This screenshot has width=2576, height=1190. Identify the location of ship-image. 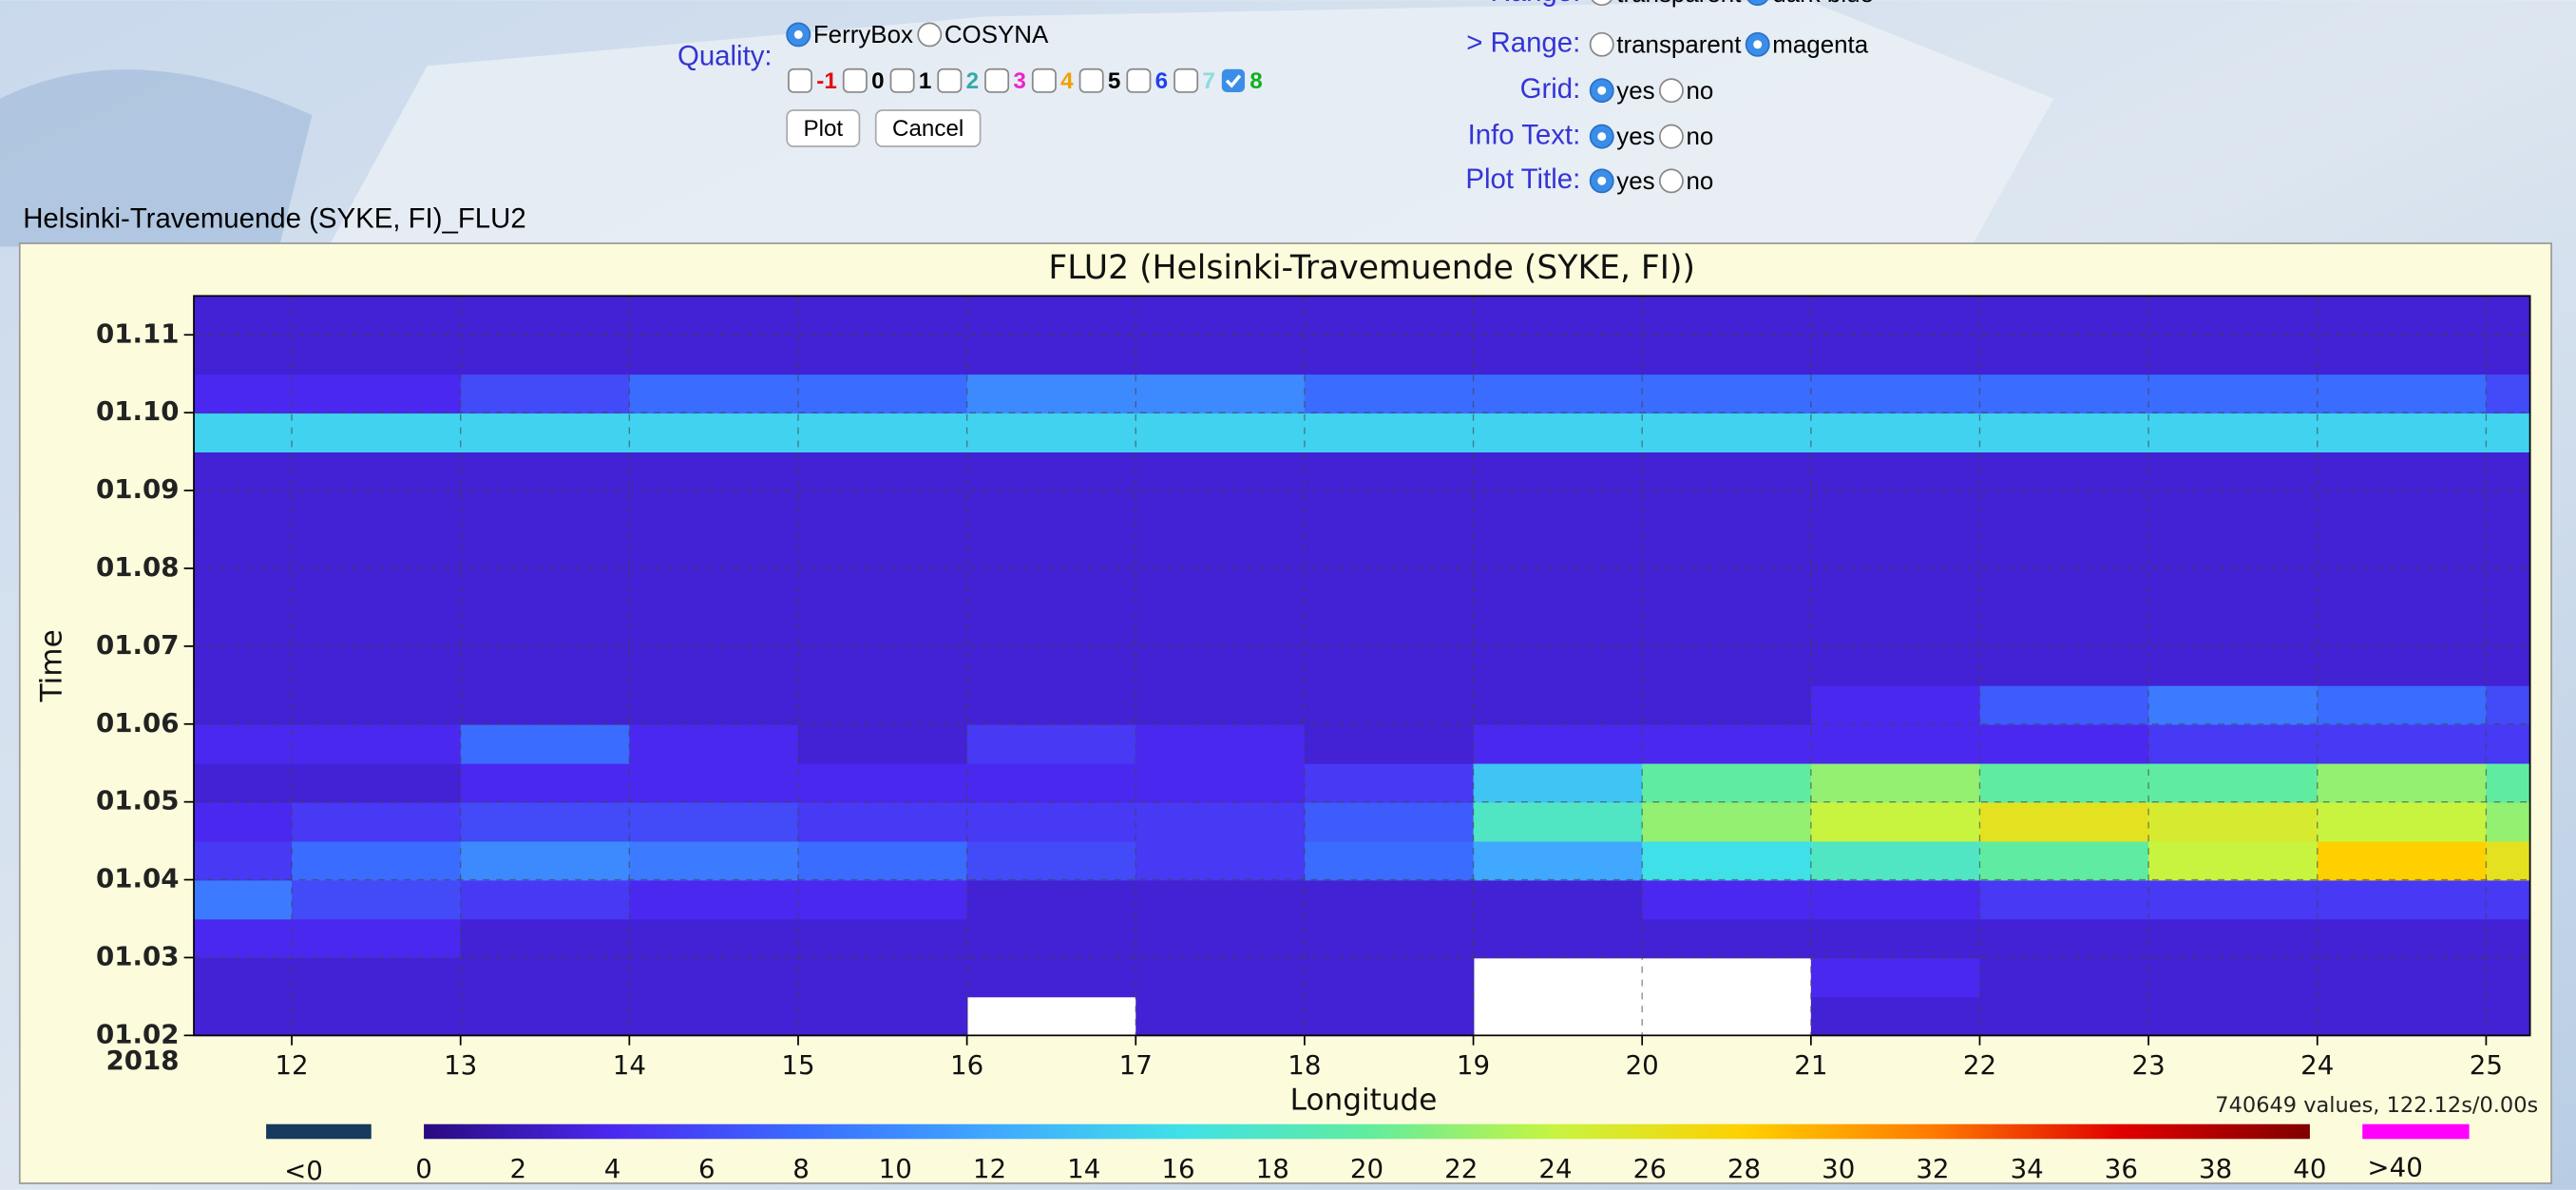
(1191, 123).